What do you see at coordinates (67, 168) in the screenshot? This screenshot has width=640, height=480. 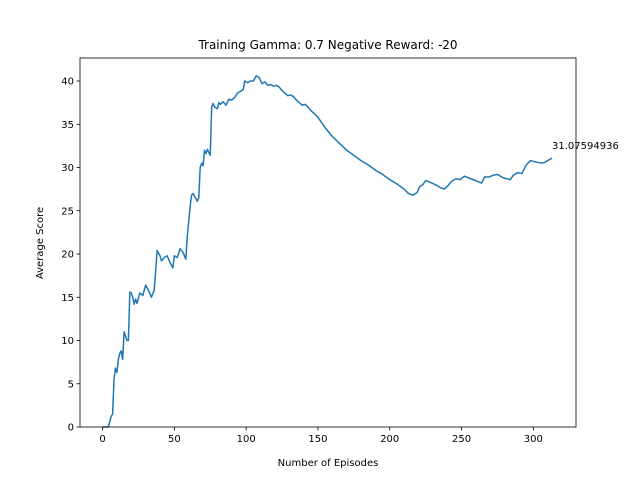 I see `y-tick-label: 30` at bounding box center [67, 168].